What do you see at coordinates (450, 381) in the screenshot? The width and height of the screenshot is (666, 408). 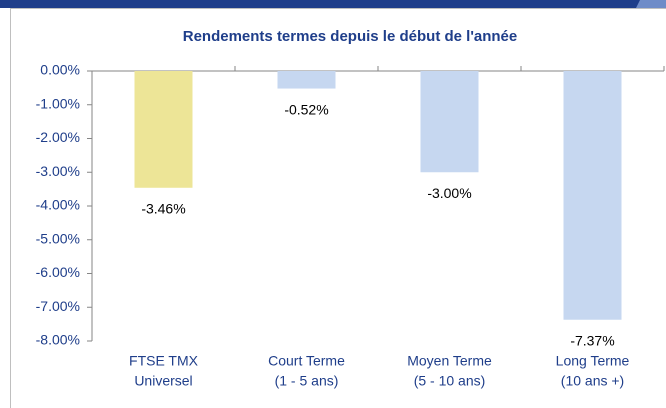 I see `x-tick-label: (5 - 10 ans)` at bounding box center [450, 381].